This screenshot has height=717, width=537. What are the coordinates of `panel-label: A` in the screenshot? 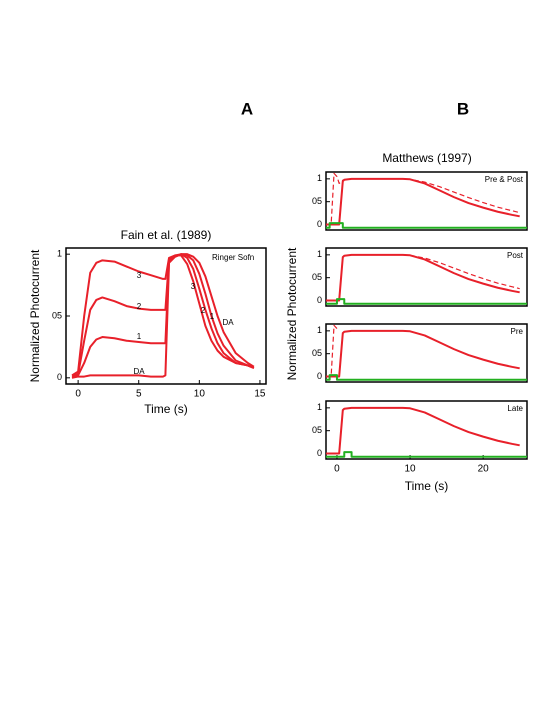 It's located at (247, 108).